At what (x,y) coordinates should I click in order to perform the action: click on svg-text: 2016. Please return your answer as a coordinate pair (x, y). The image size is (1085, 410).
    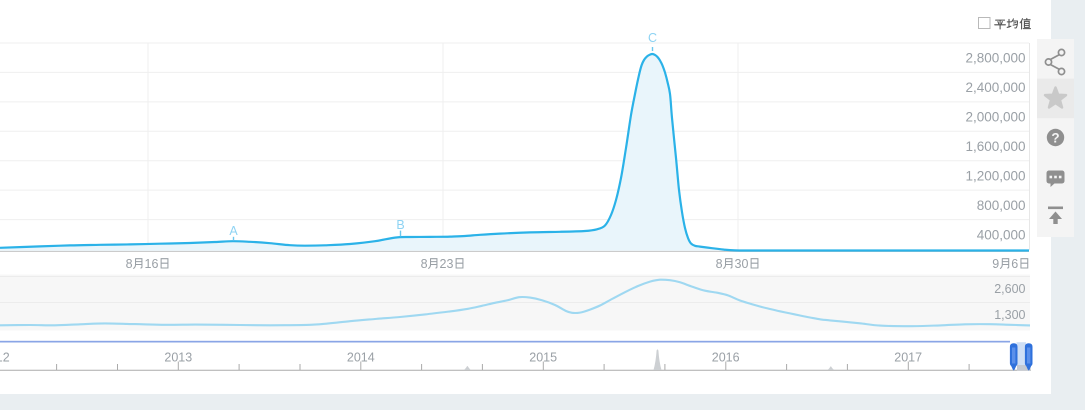
    Looking at the image, I should click on (726, 357).